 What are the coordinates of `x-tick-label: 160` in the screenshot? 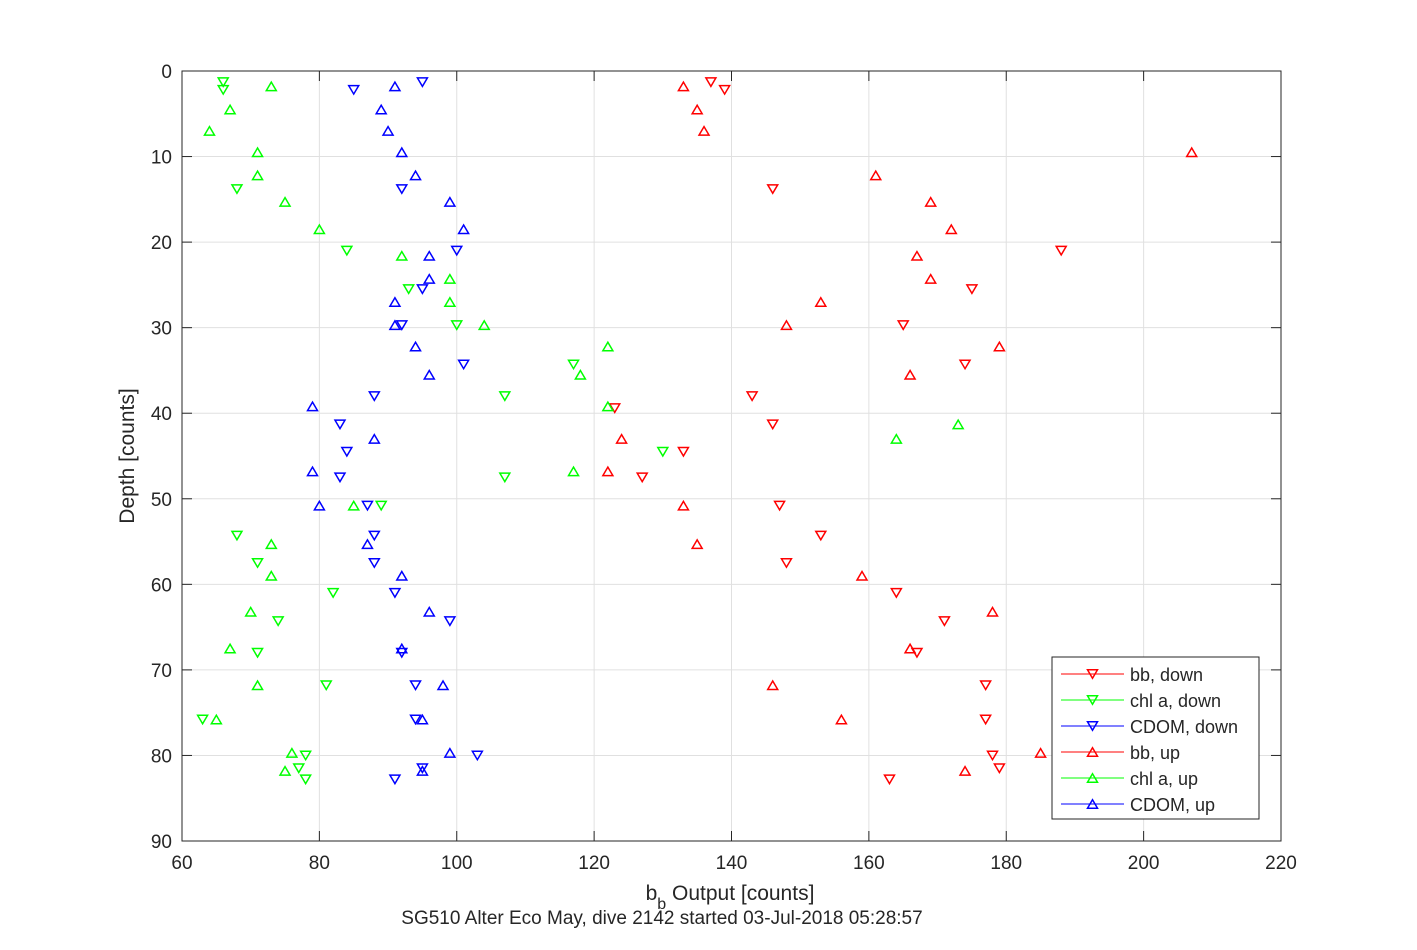 It's located at (869, 863).